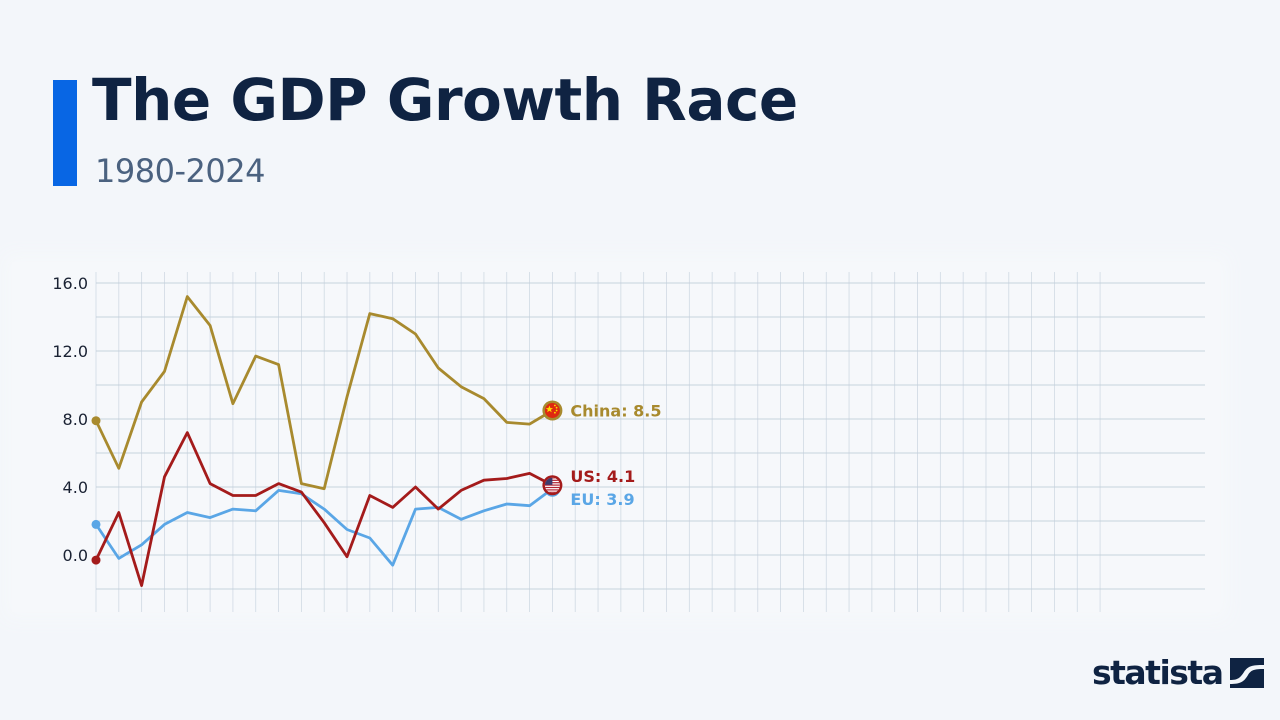  Describe the element at coordinates (180, 171) in the screenshot. I see `chart-subtitle: 1980-2024` at that location.